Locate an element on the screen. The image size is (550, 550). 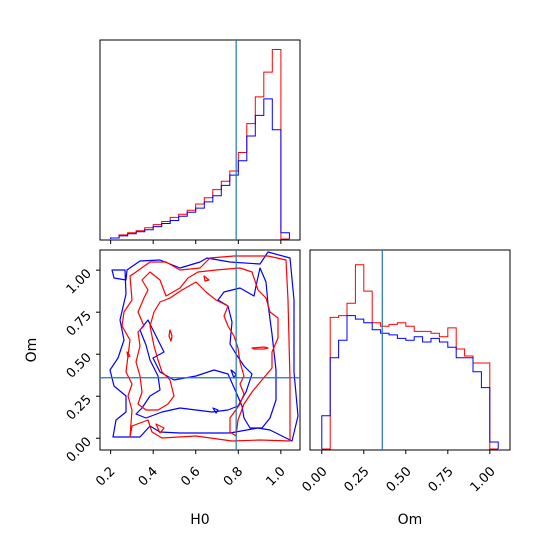
h0-om-contours is located at coordinates (200, 350).